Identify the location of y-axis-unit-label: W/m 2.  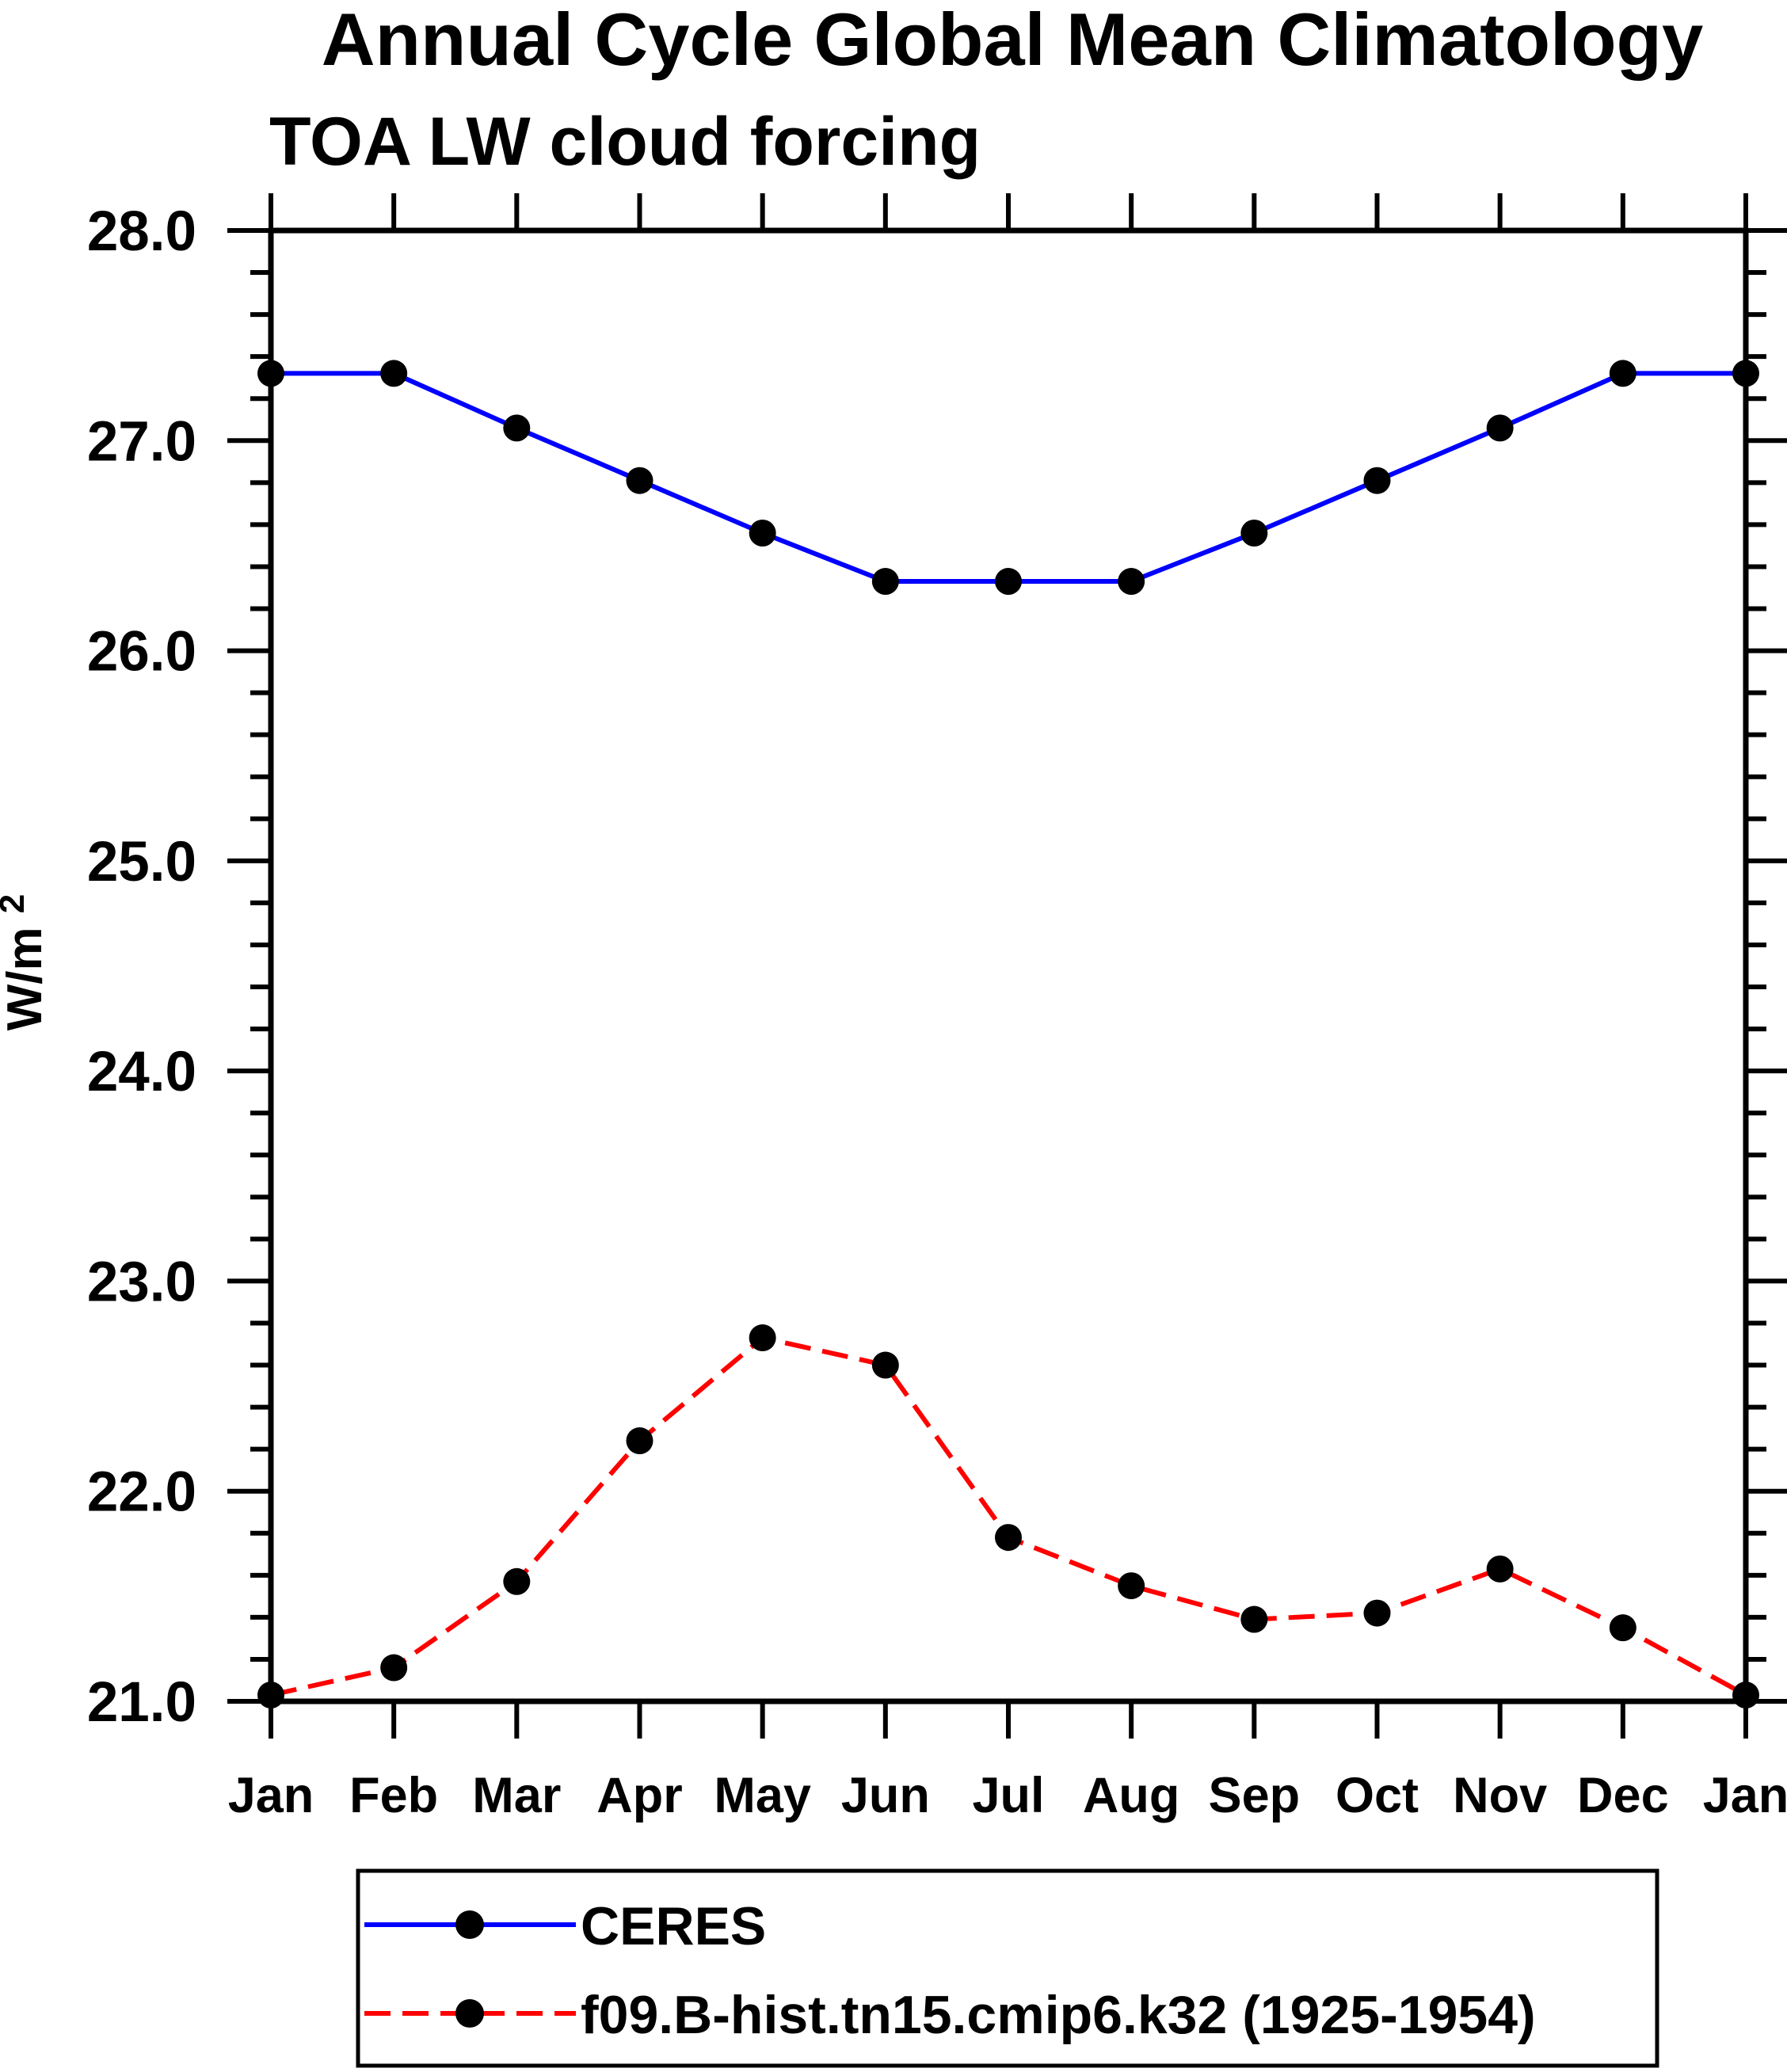
(26, 962).